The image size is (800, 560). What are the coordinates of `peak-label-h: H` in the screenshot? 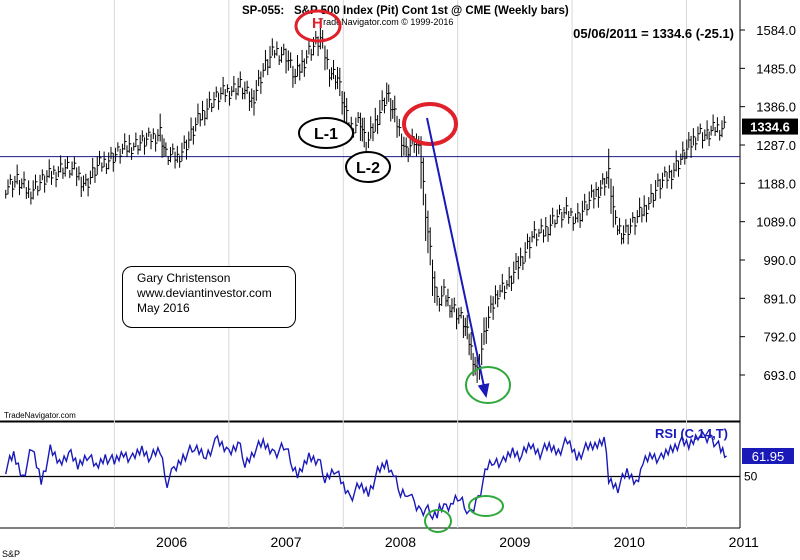 It's located at (317, 23).